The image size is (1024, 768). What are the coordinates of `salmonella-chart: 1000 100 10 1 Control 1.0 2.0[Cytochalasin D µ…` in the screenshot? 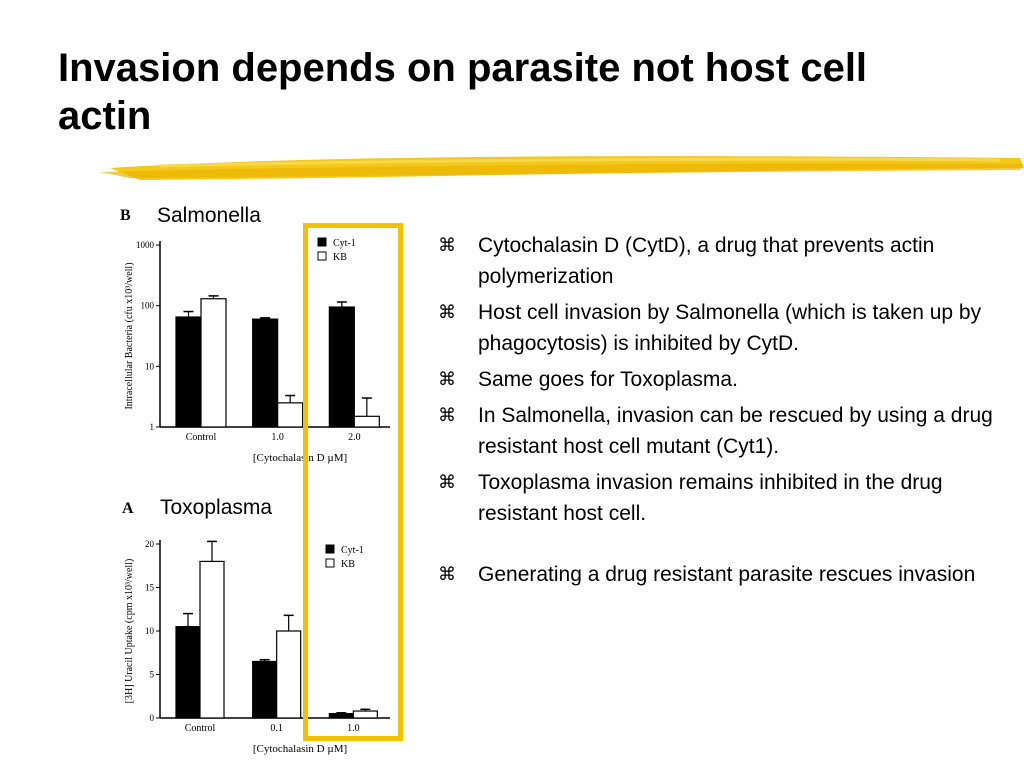 It's located at (257, 350).